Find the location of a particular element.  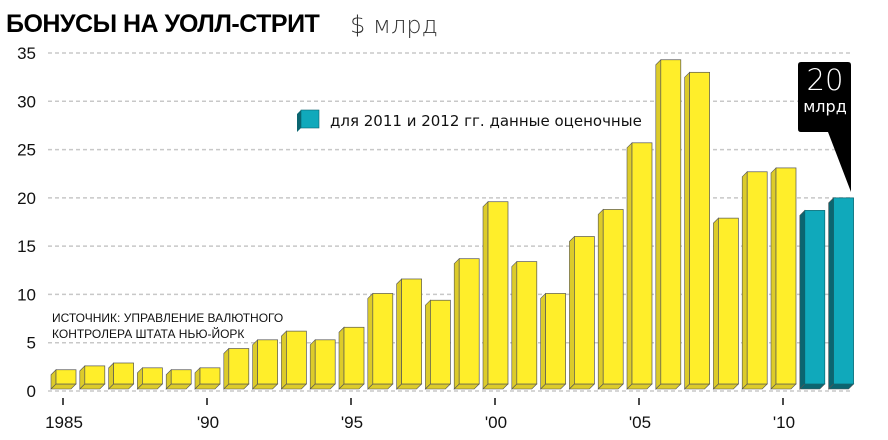

bar-1986 is located at coordinates (92, 377).